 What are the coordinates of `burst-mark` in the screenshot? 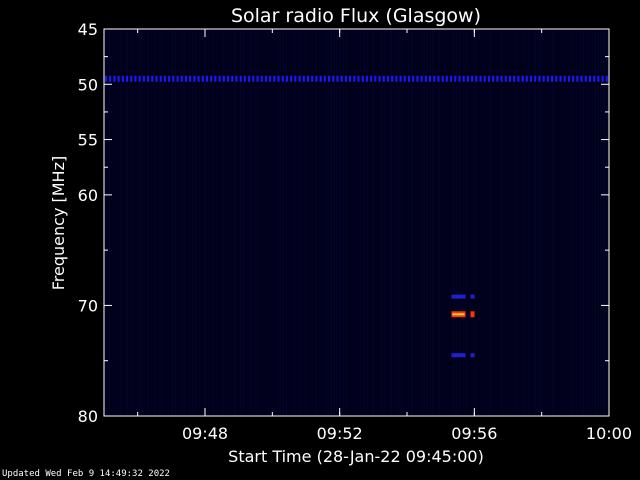 It's located at (458, 296).